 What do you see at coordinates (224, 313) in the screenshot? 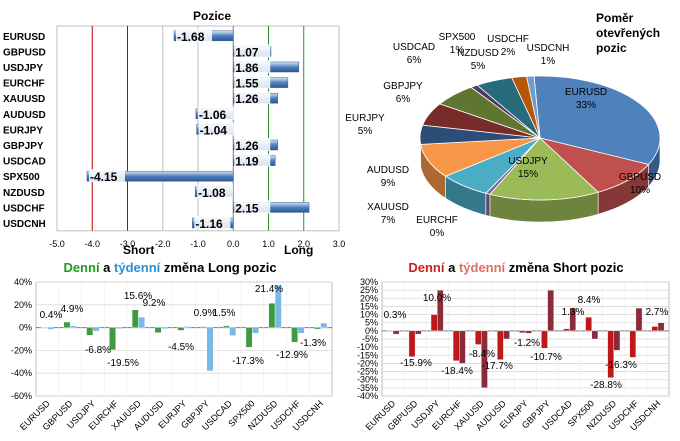
I see `change-data-label: 1.5%` at bounding box center [224, 313].